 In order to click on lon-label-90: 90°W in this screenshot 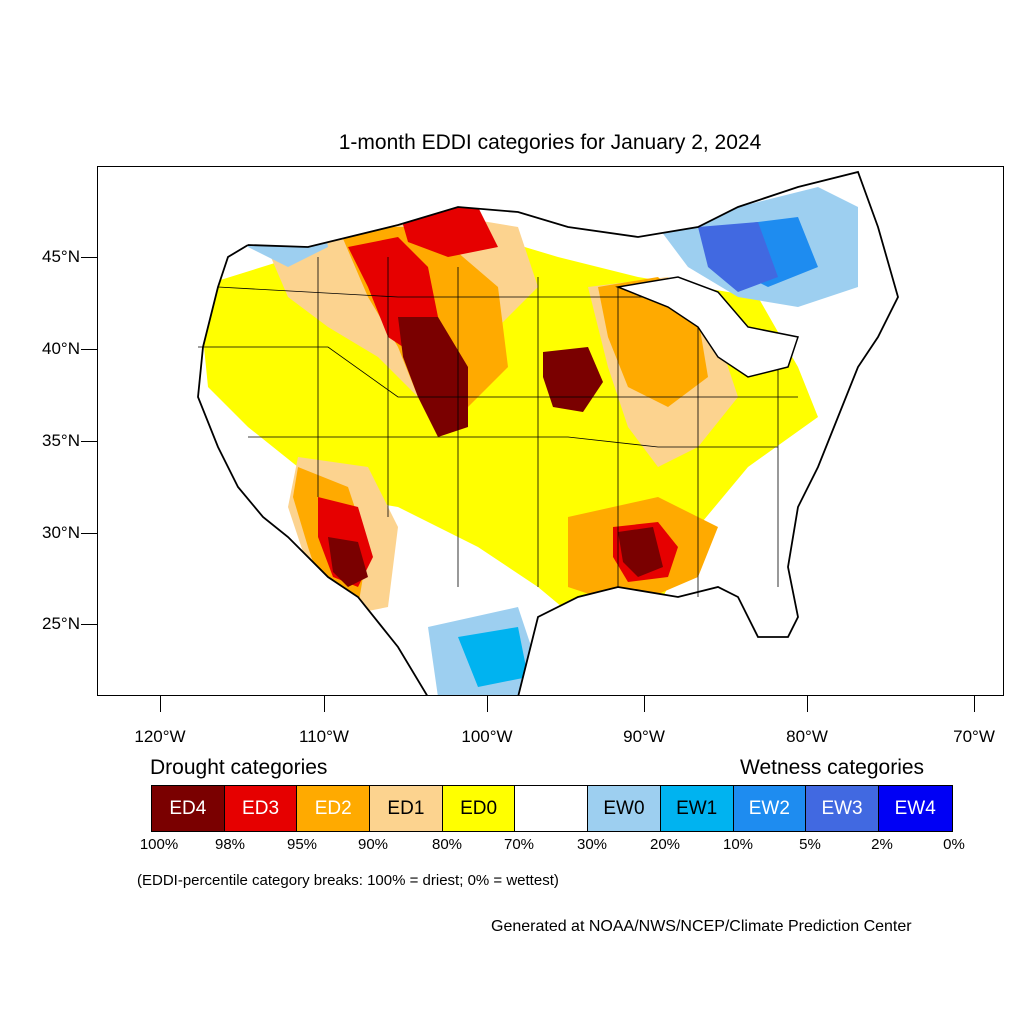, I will do `click(644, 736)`.